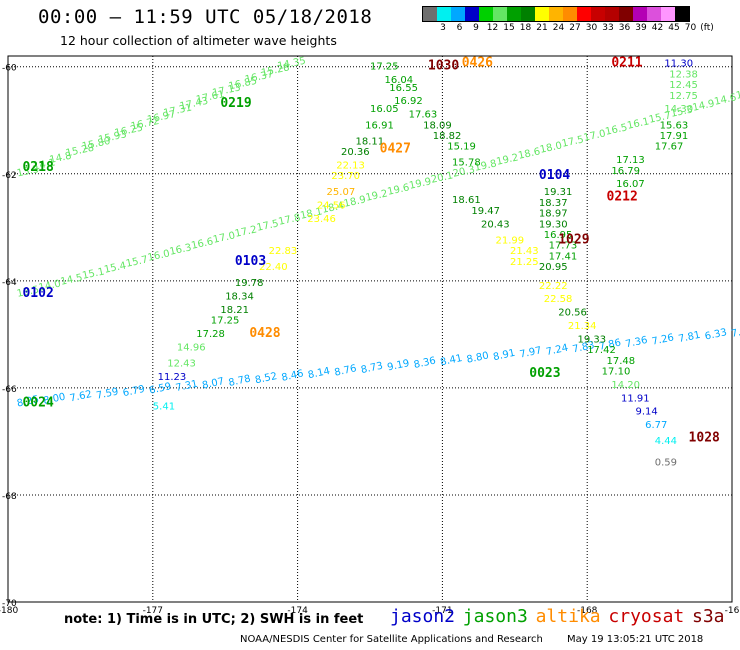 The height and width of the screenshot is (650, 740). Describe the element at coordinates (704, 105) in the screenshot. I see `swh-value: 14.9` at that location.